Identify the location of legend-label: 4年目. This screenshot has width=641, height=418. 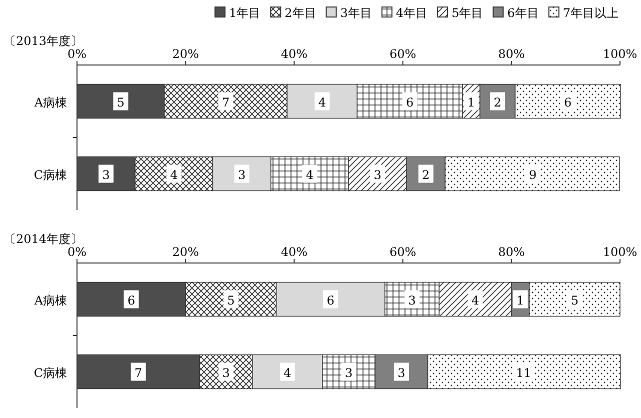
(412, 13).